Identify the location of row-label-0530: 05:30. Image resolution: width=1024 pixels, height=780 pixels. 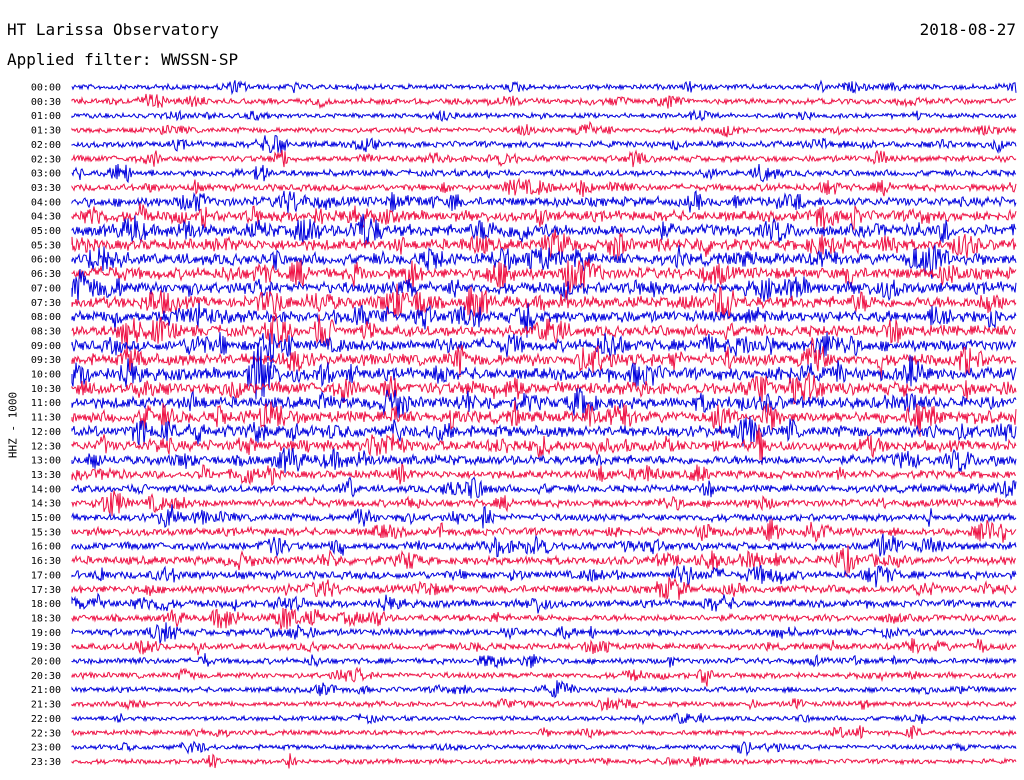
(46, 245).